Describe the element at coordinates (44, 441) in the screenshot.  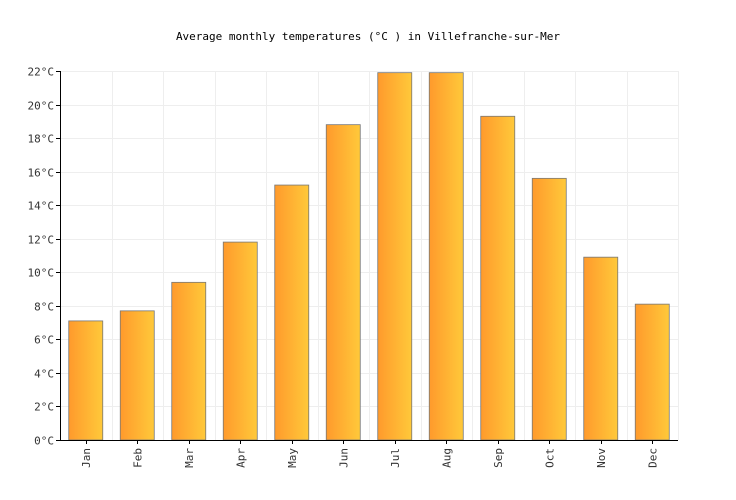
I see `y-tick-label: 0°C` at that location.